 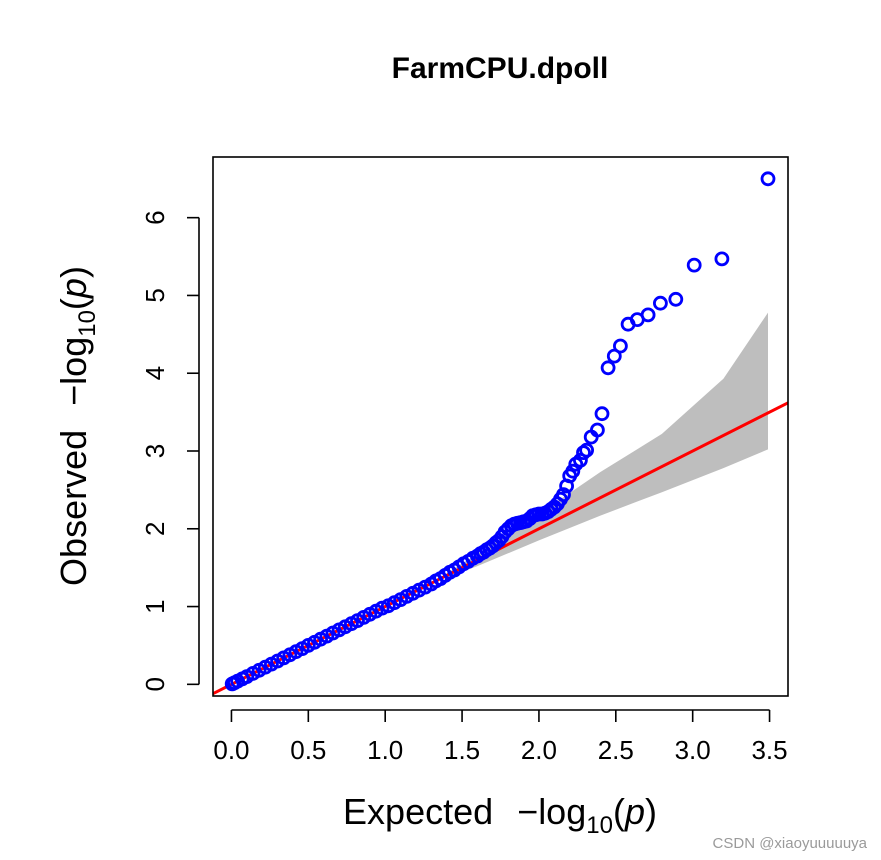 I want to click on y-tick-label: 5, so click(x=155, y=295).